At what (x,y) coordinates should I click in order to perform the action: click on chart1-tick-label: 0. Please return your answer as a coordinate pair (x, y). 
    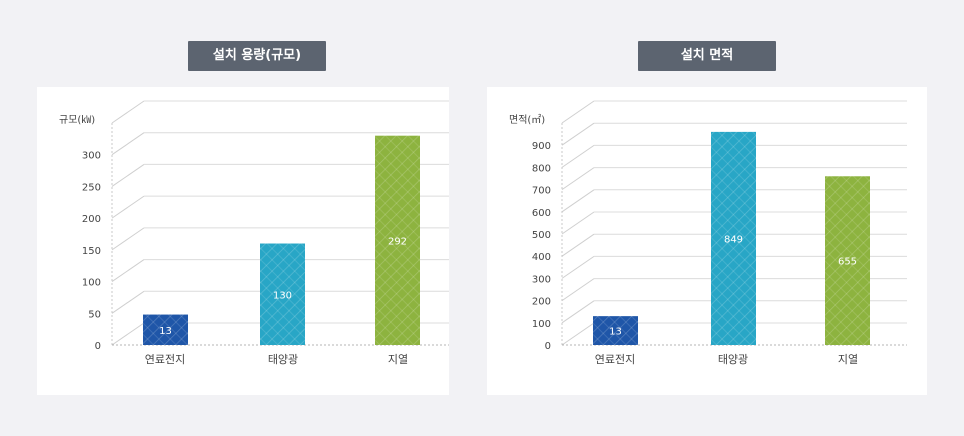
    Looking at the image, I should click on (98, 346).